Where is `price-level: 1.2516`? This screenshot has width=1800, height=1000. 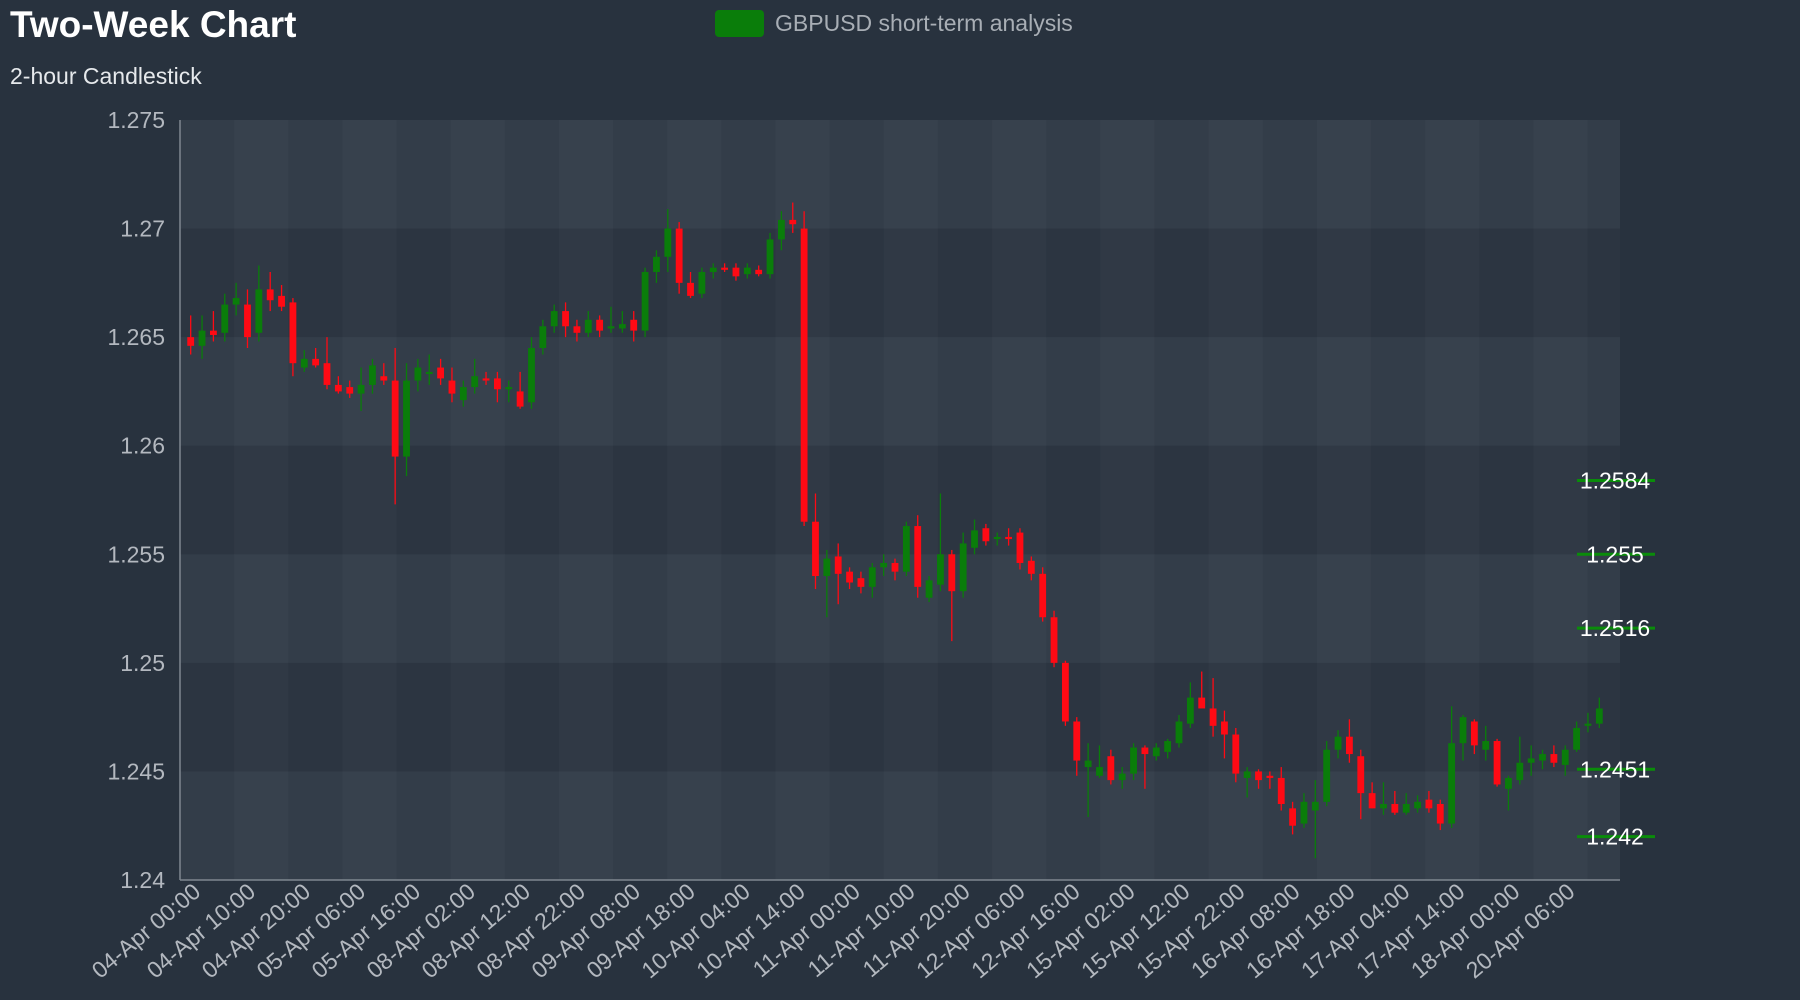
price-level: 1.2516 is located at coordinates (1616, 628).